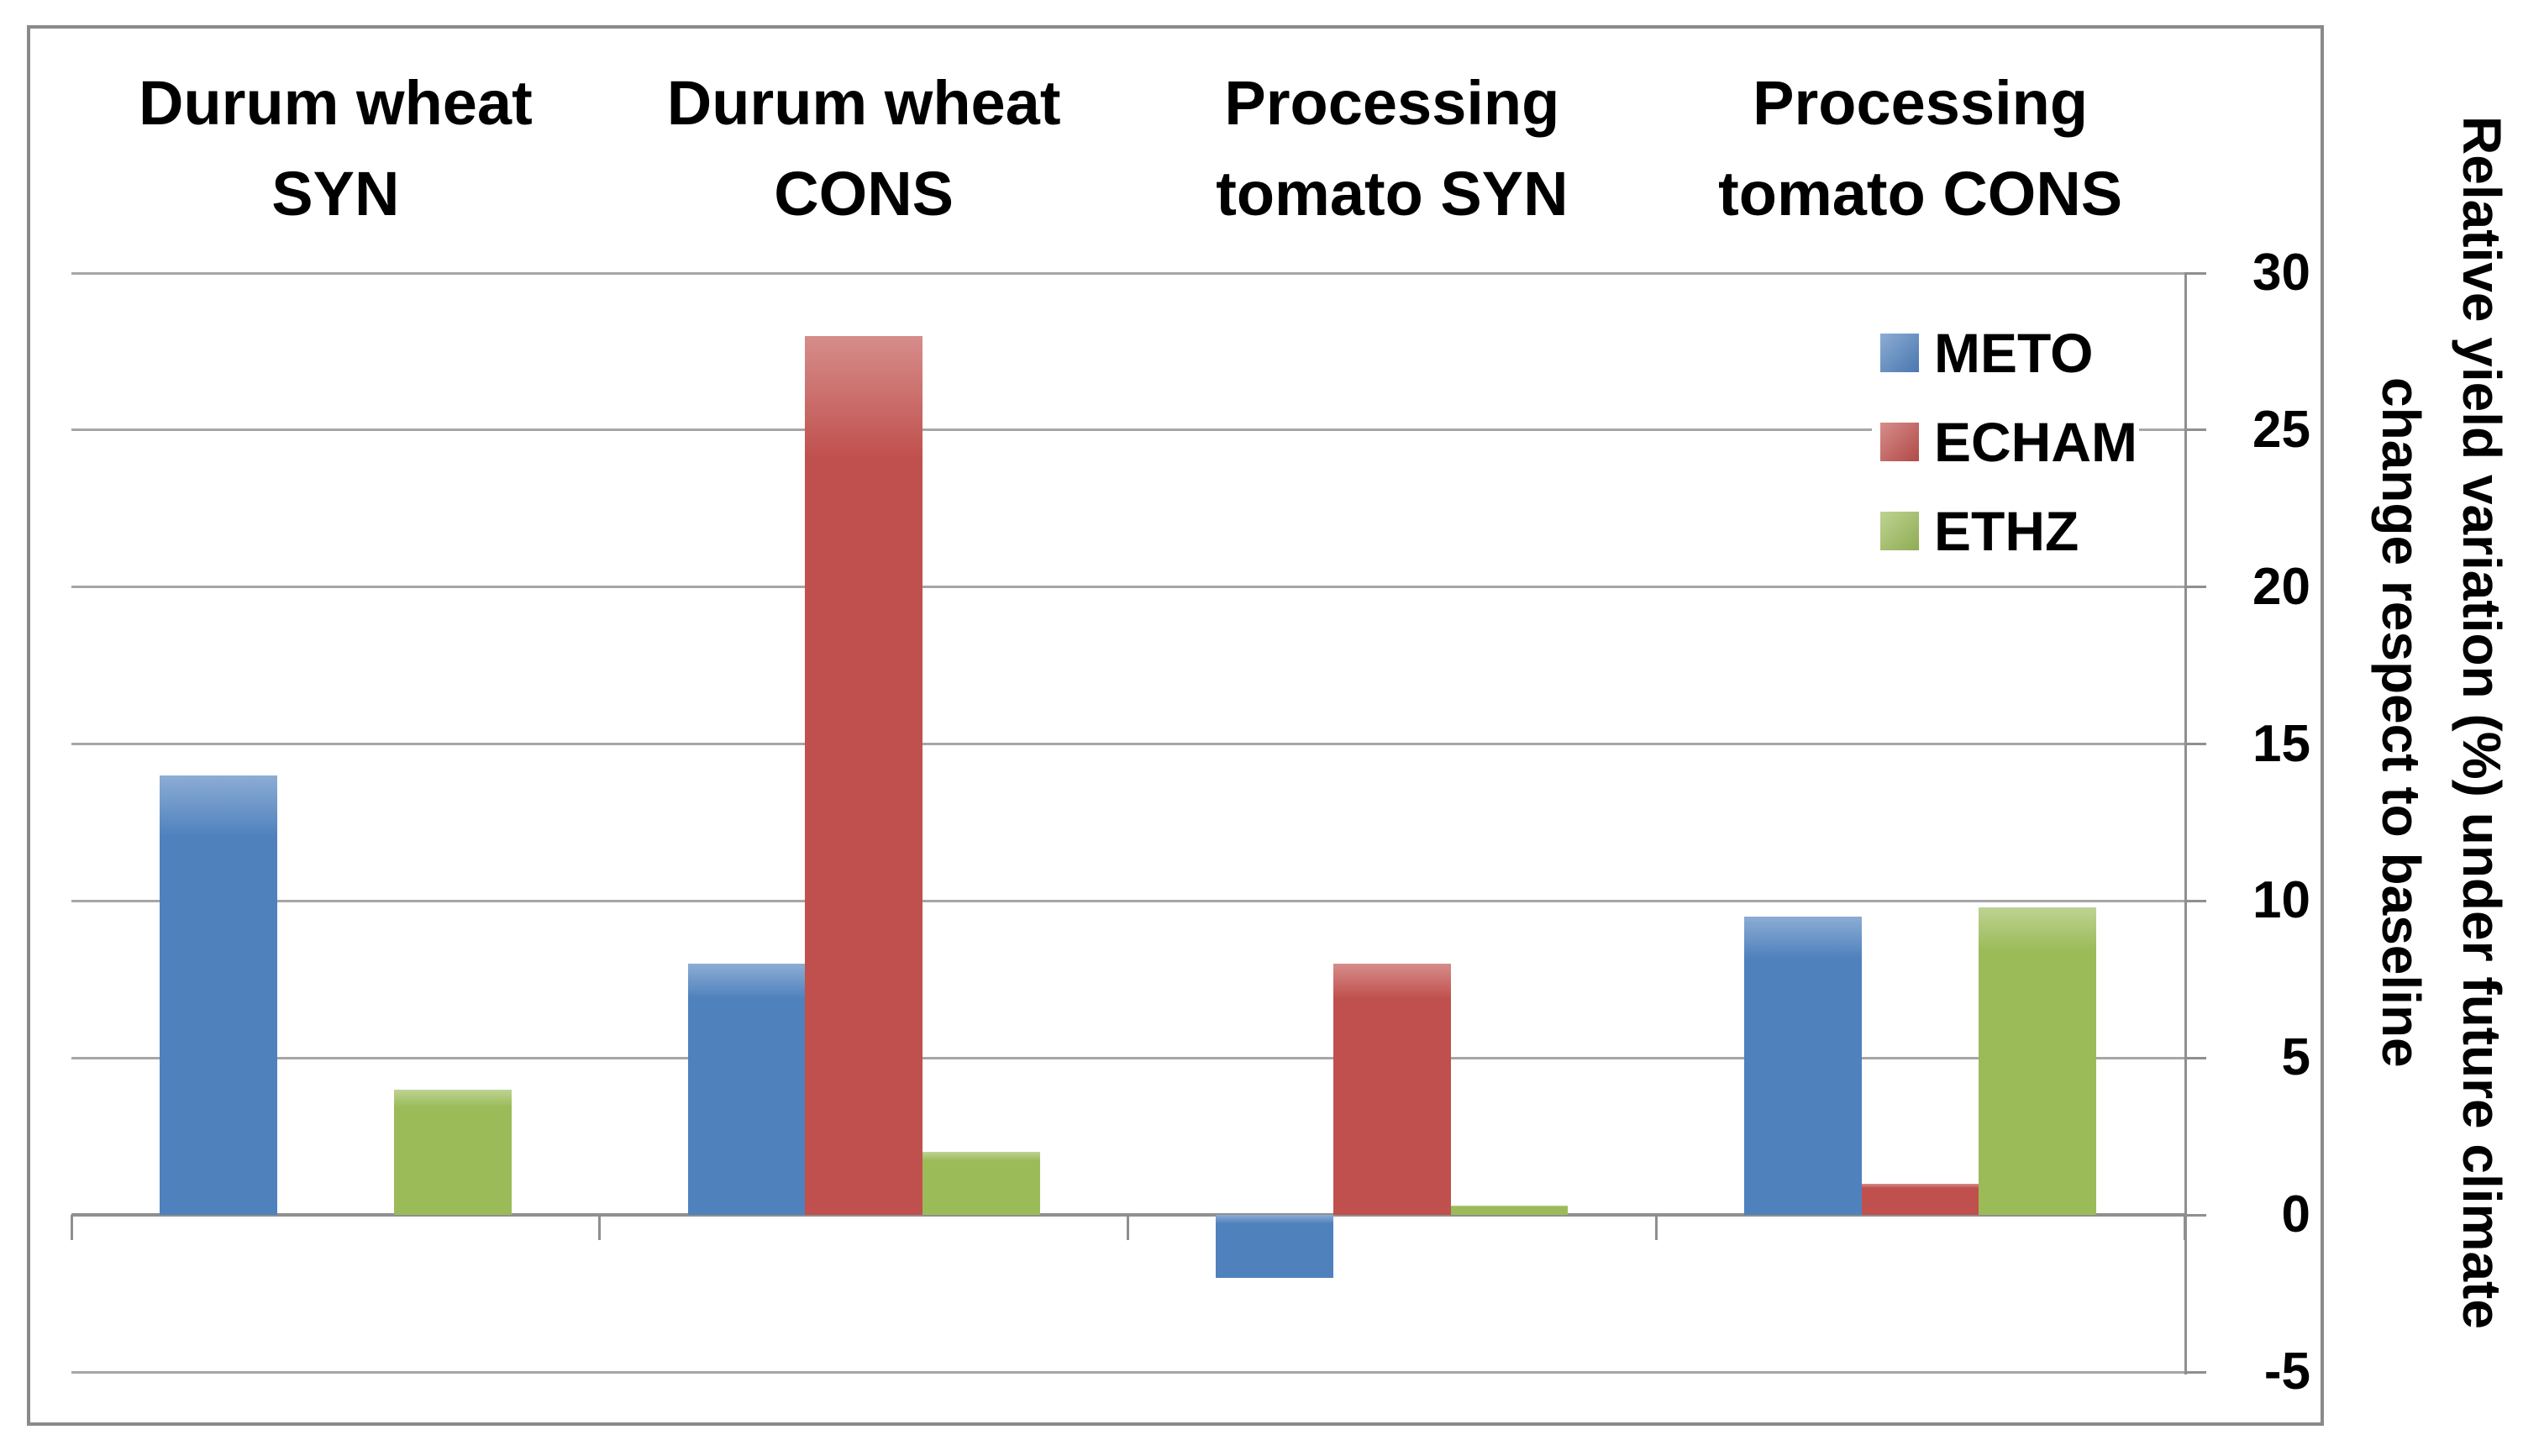 Image resolution: width=2523 pixels, height=1456 pixels. Describe the element at coordinates (1392, 148) in the screenshot. I see `category-title: Processing tomato SYN` at that location.